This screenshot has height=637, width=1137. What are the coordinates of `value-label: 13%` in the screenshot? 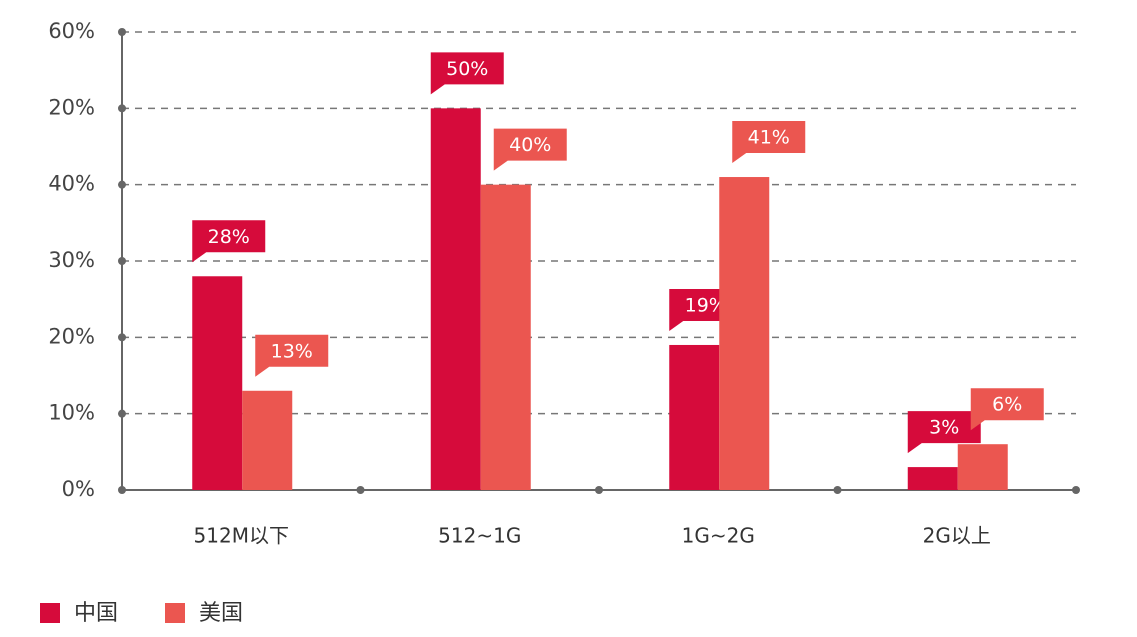 It's located at (292, 351).